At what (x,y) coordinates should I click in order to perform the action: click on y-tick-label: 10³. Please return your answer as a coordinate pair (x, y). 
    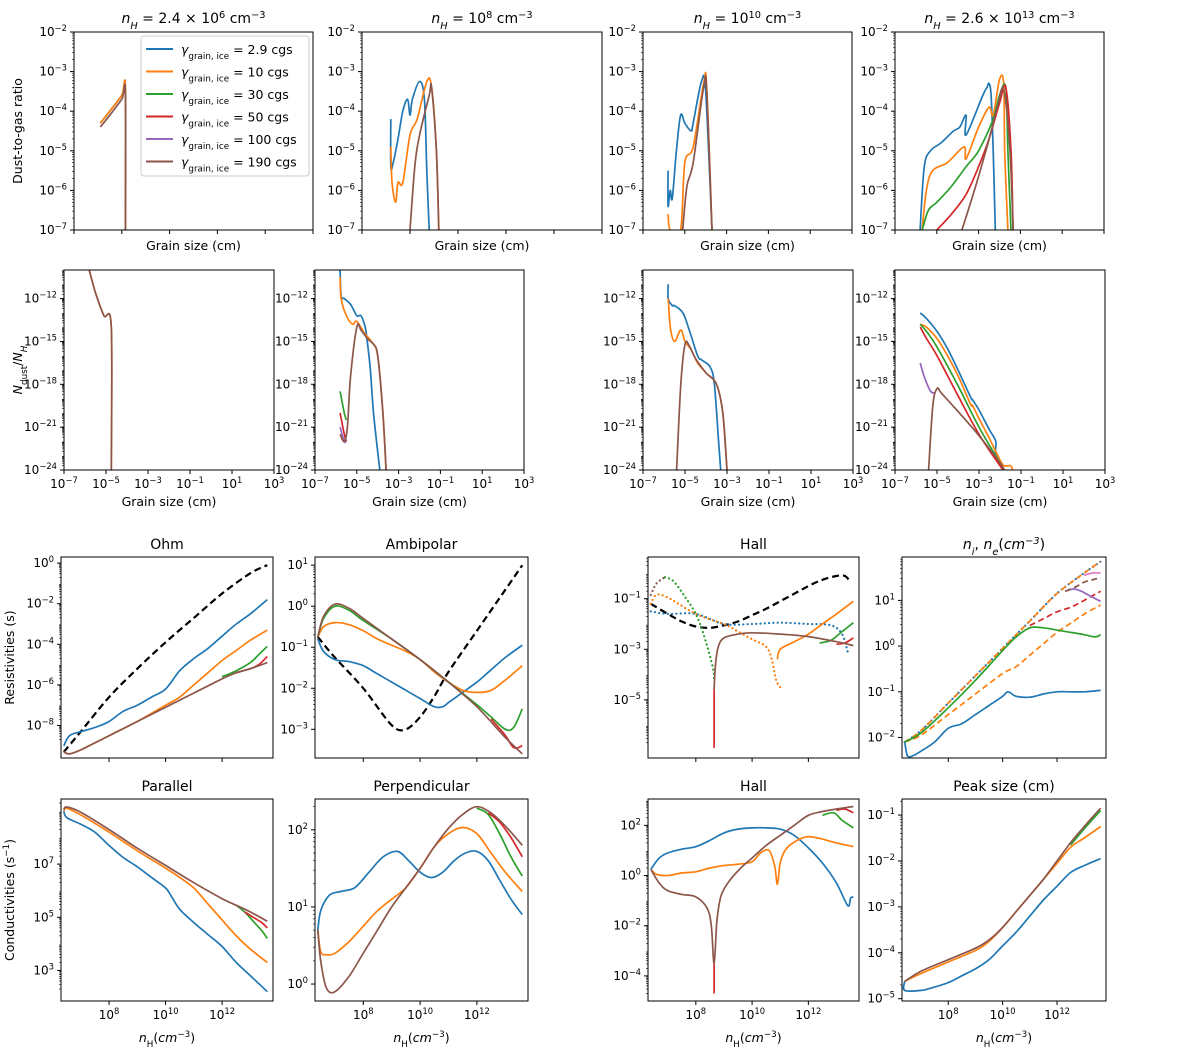
    Looking at the image, I should click on (43, 969).